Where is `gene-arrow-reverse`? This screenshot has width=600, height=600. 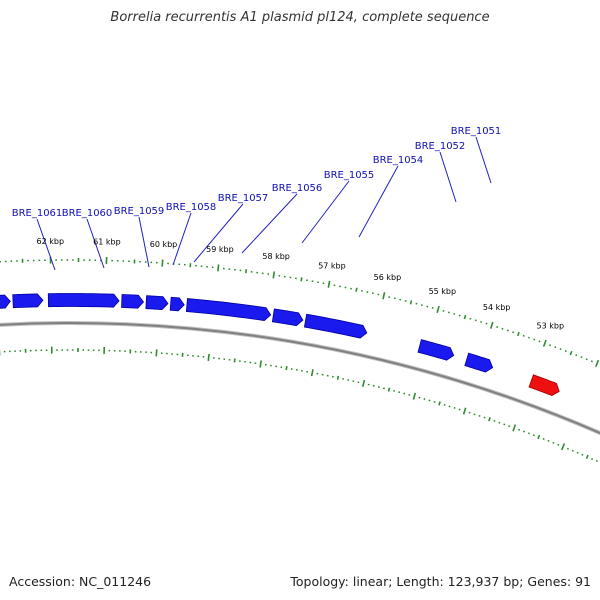
gene-arrow-reverse is located at coordinates (544, 385).